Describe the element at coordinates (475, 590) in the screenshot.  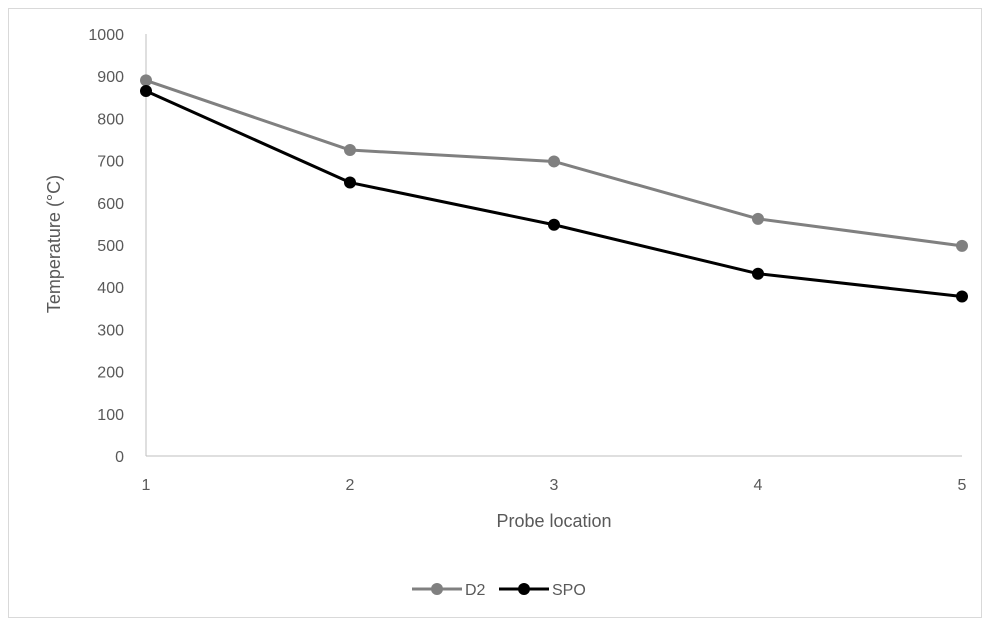
I see `legend-label-d2: D2` at that location.